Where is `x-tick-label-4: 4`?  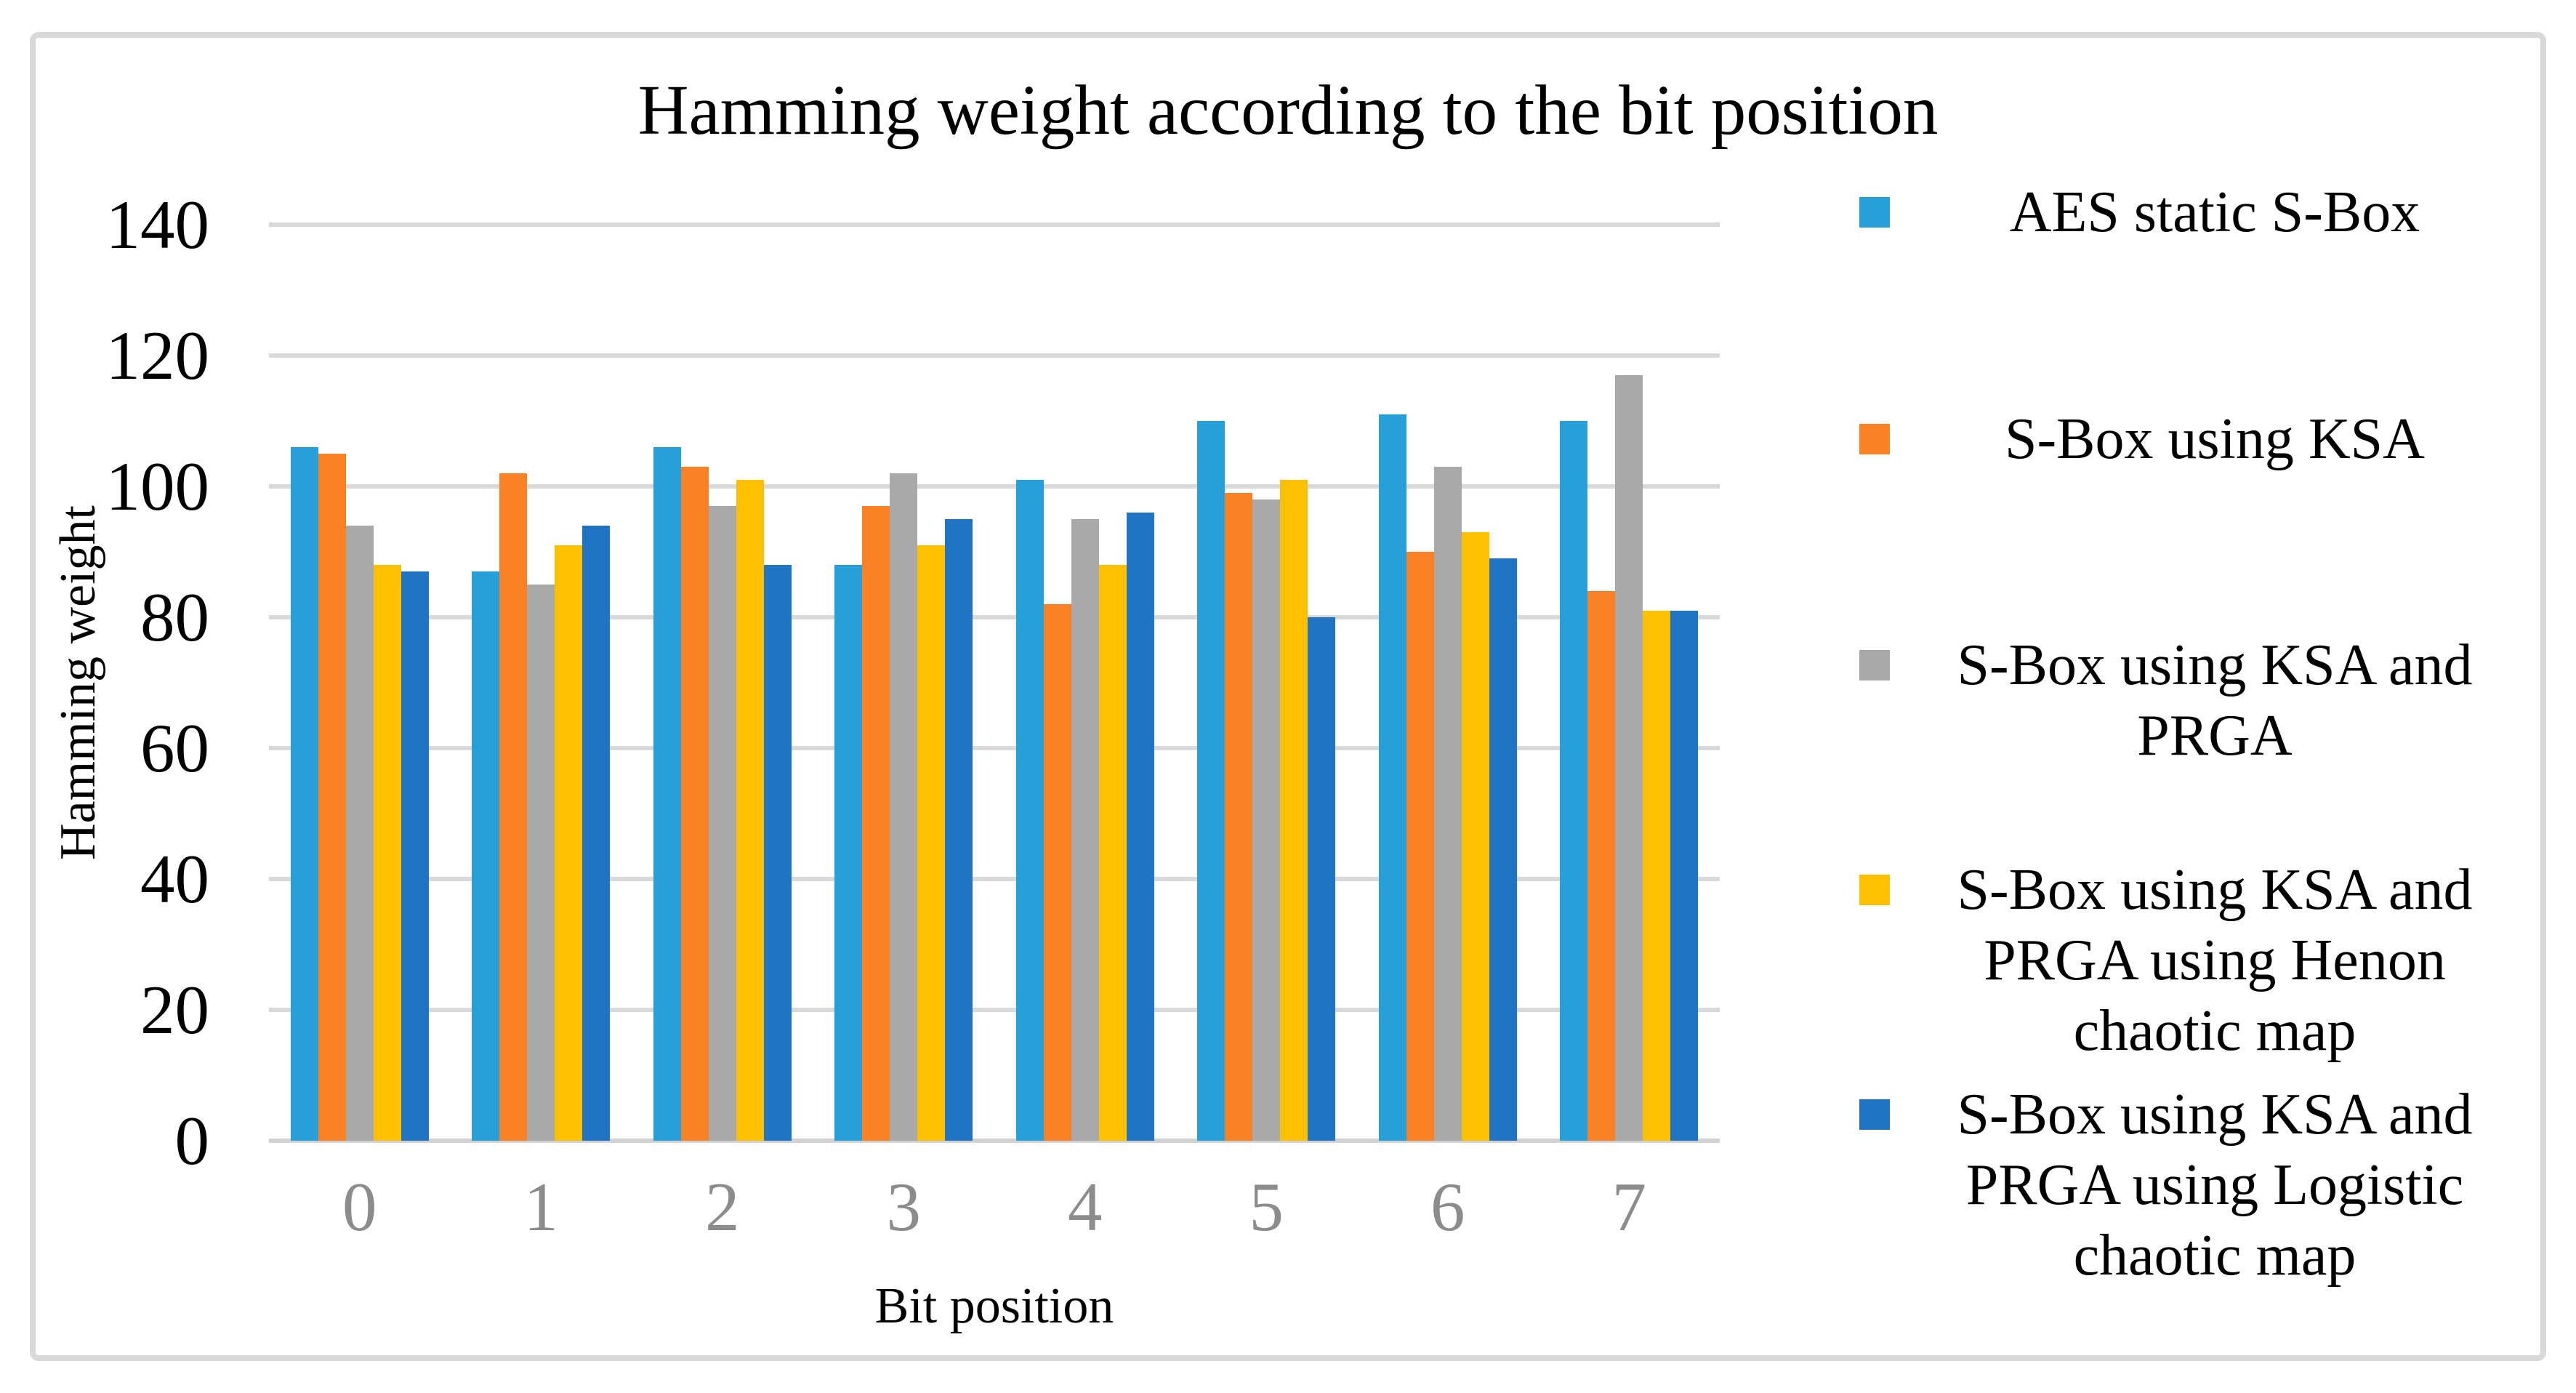 x-tick-label-4: 4 is located at coordinates (1085, 1206).